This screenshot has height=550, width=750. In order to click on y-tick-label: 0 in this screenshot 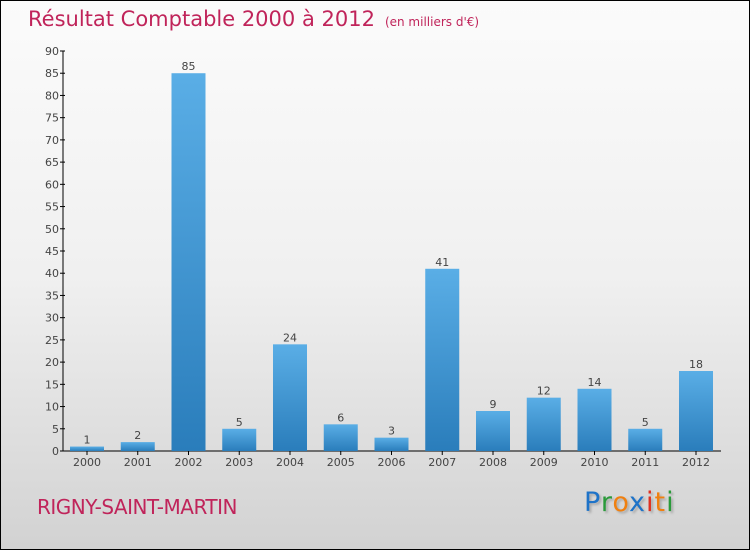, I will do `click(55, 451)`.